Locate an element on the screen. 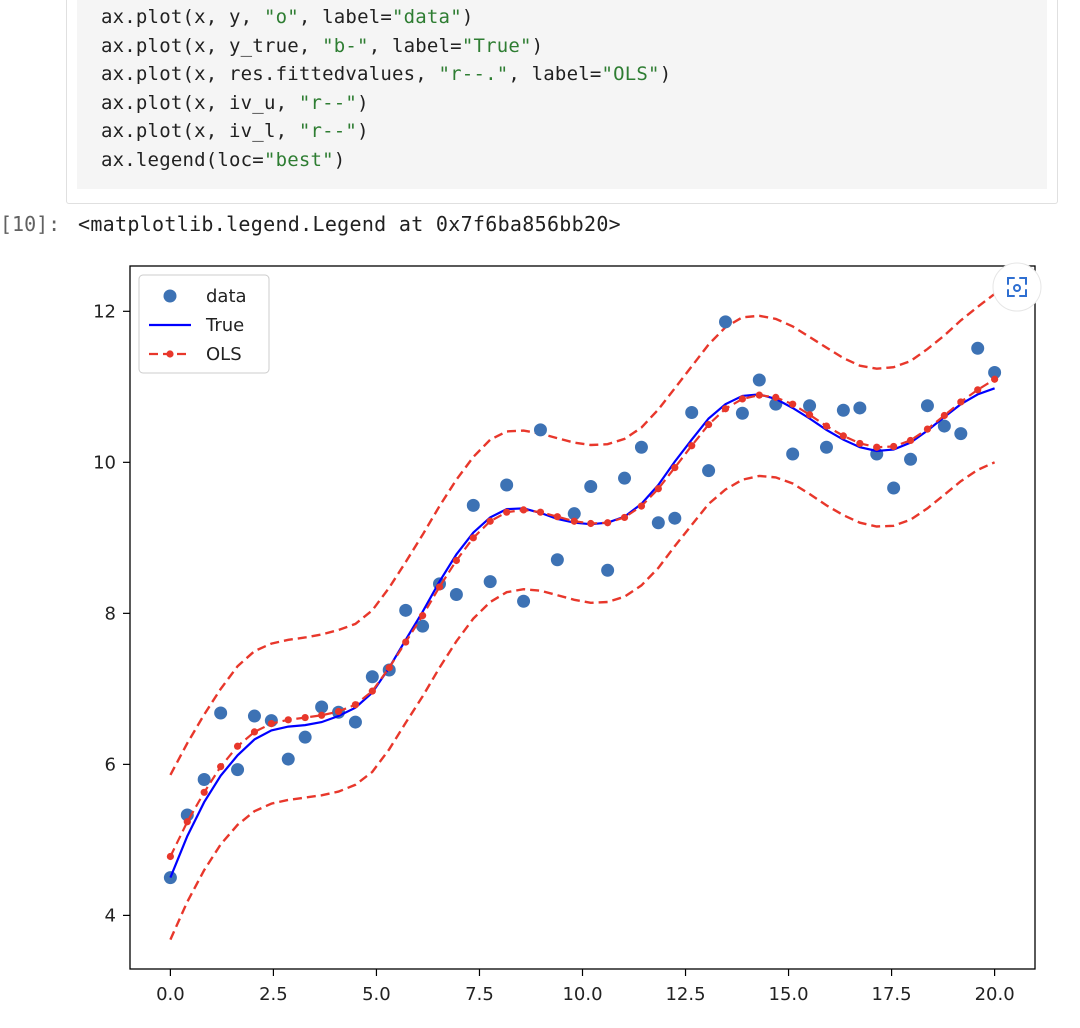 Image resolution: width=1080 pixels, height=1028 pixels. y-tick-label: 10 is located at coordinates (104, 462).